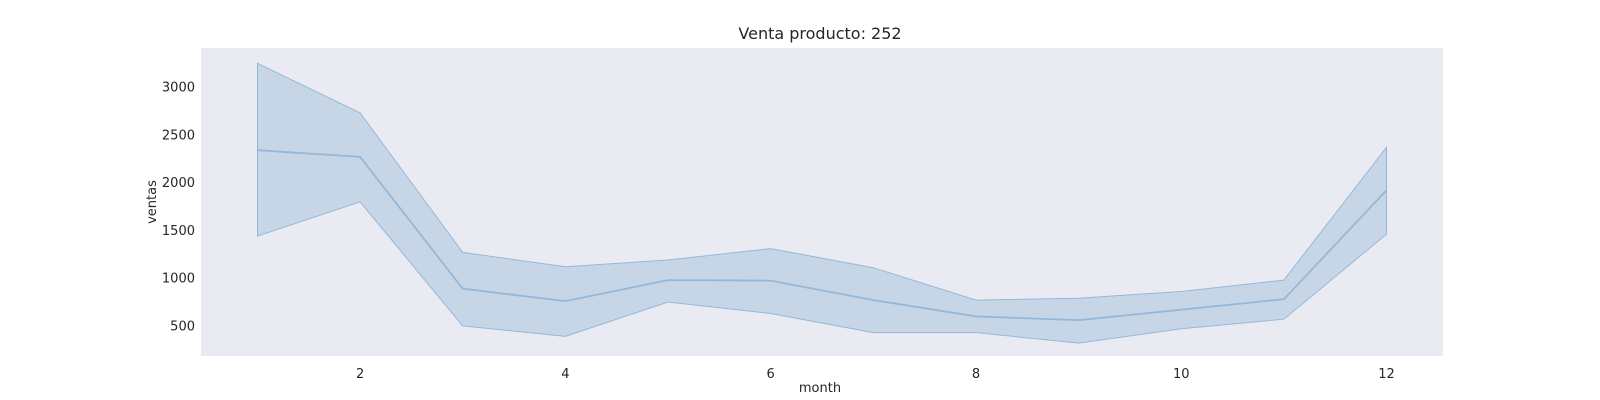  I want to click on y-tick-label: 500, so click(182, 326).